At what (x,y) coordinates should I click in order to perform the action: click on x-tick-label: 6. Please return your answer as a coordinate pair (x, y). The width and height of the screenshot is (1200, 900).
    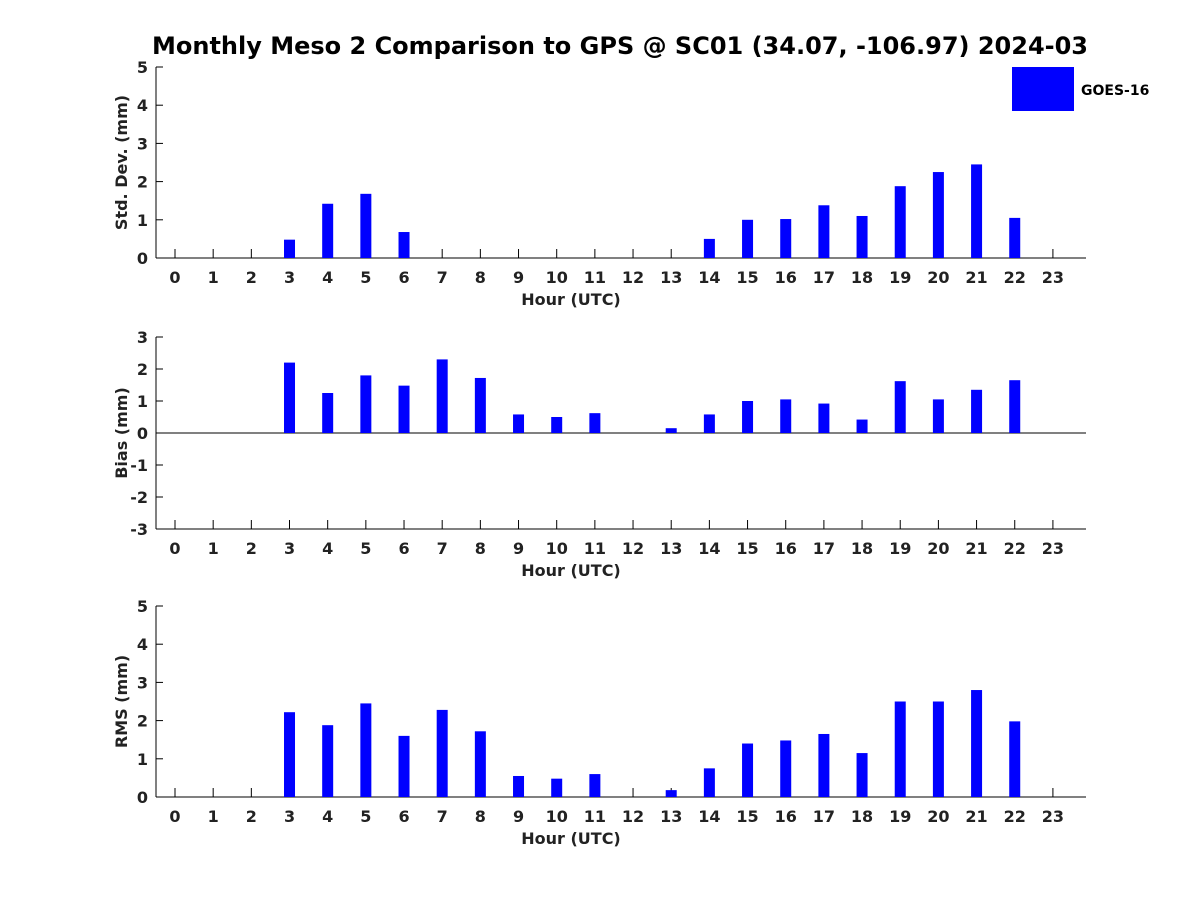
    Looking at the image, I should click on (403, 548).